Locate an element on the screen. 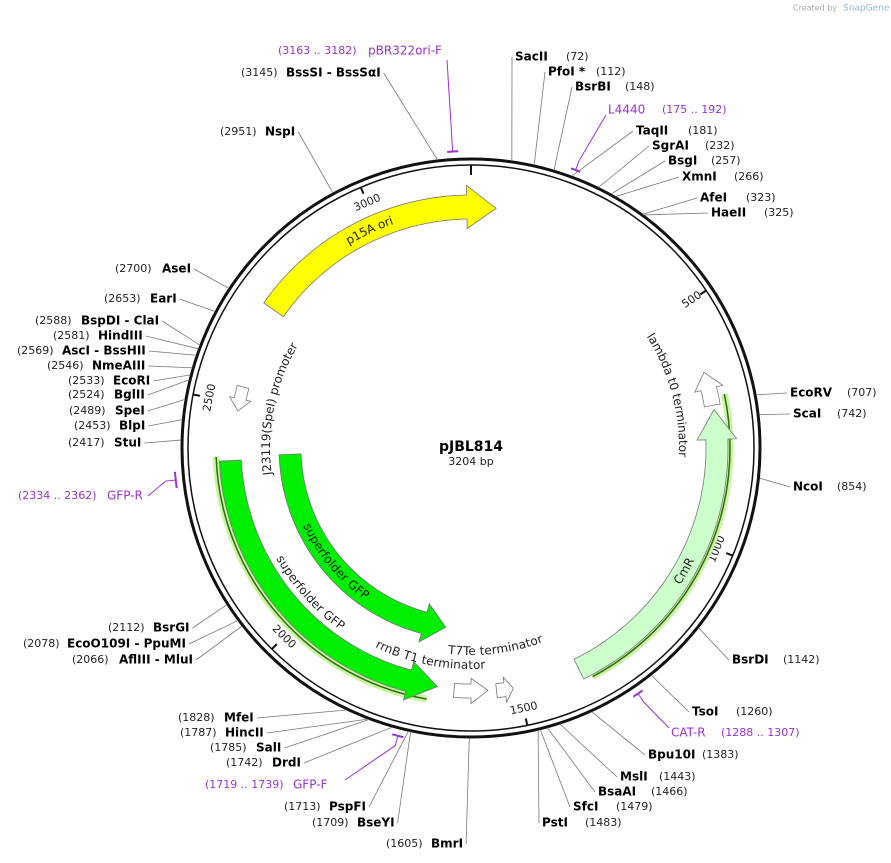  primer-name: CAT-R is located at coordinates (688, 733).